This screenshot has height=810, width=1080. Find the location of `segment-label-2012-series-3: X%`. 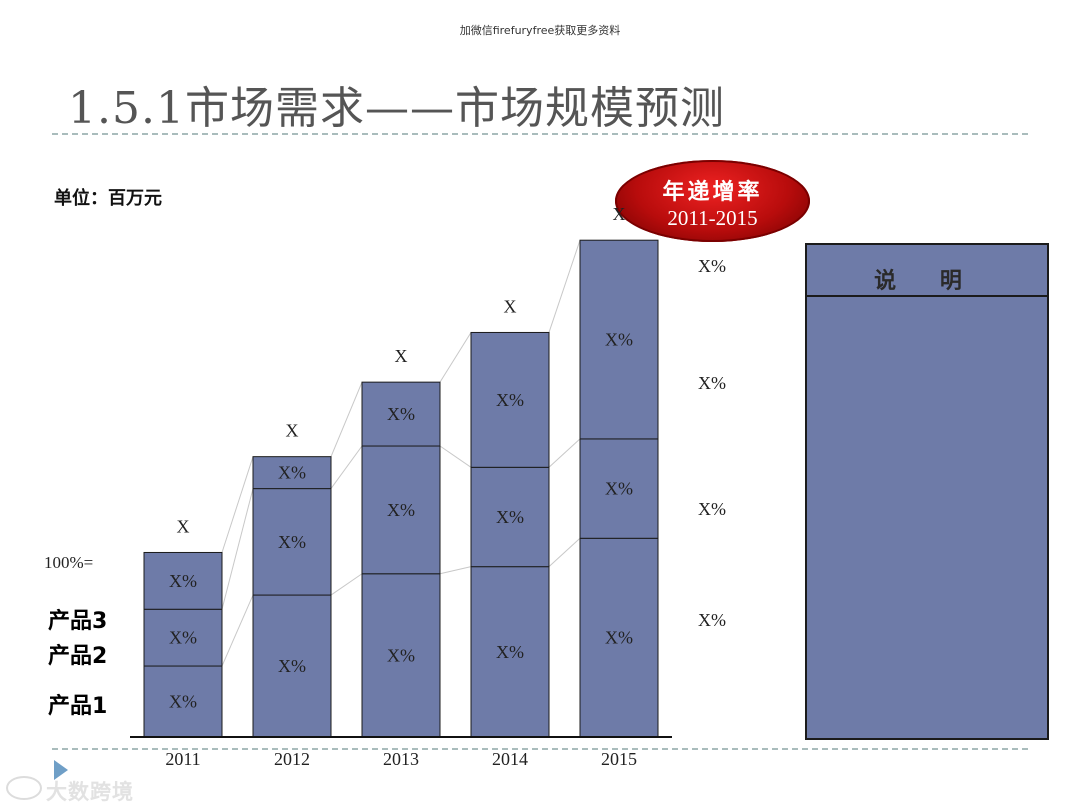

segment-label-2012-series-3: X% is located at coordinates (292, 473).